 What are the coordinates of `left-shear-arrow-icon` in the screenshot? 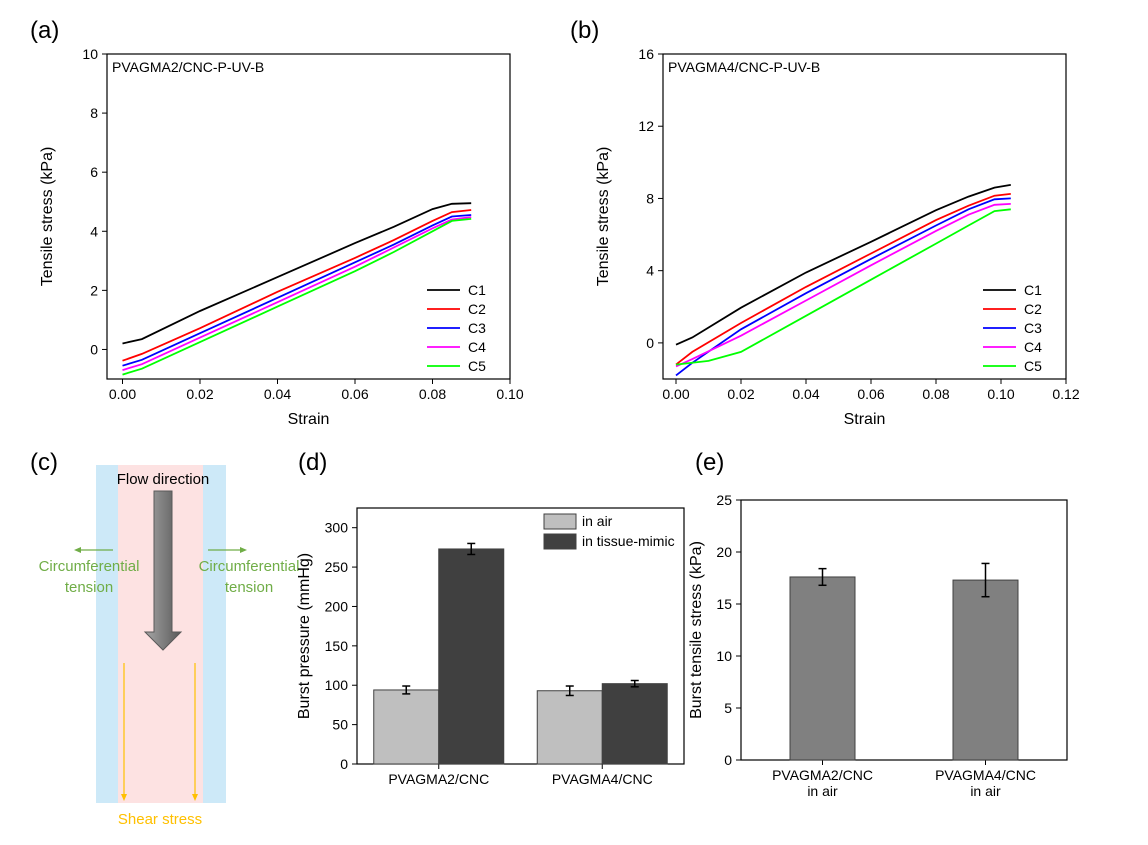 It's located at (124, 732).